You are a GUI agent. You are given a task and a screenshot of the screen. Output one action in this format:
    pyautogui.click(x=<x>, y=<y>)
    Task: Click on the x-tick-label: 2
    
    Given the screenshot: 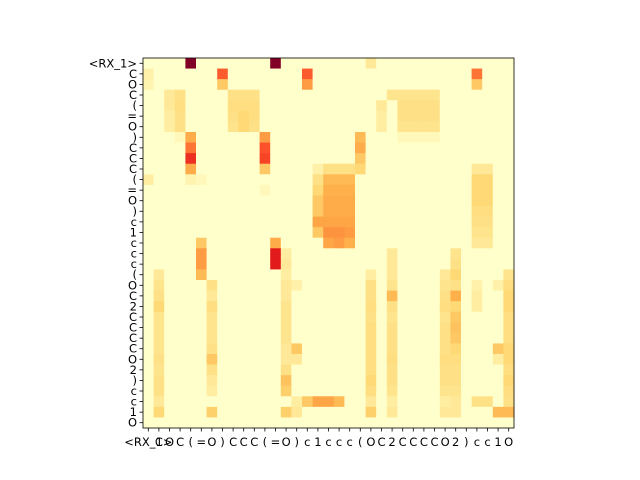 What is the action you would take?
    pyautogui.click(x=455, y=442)
    